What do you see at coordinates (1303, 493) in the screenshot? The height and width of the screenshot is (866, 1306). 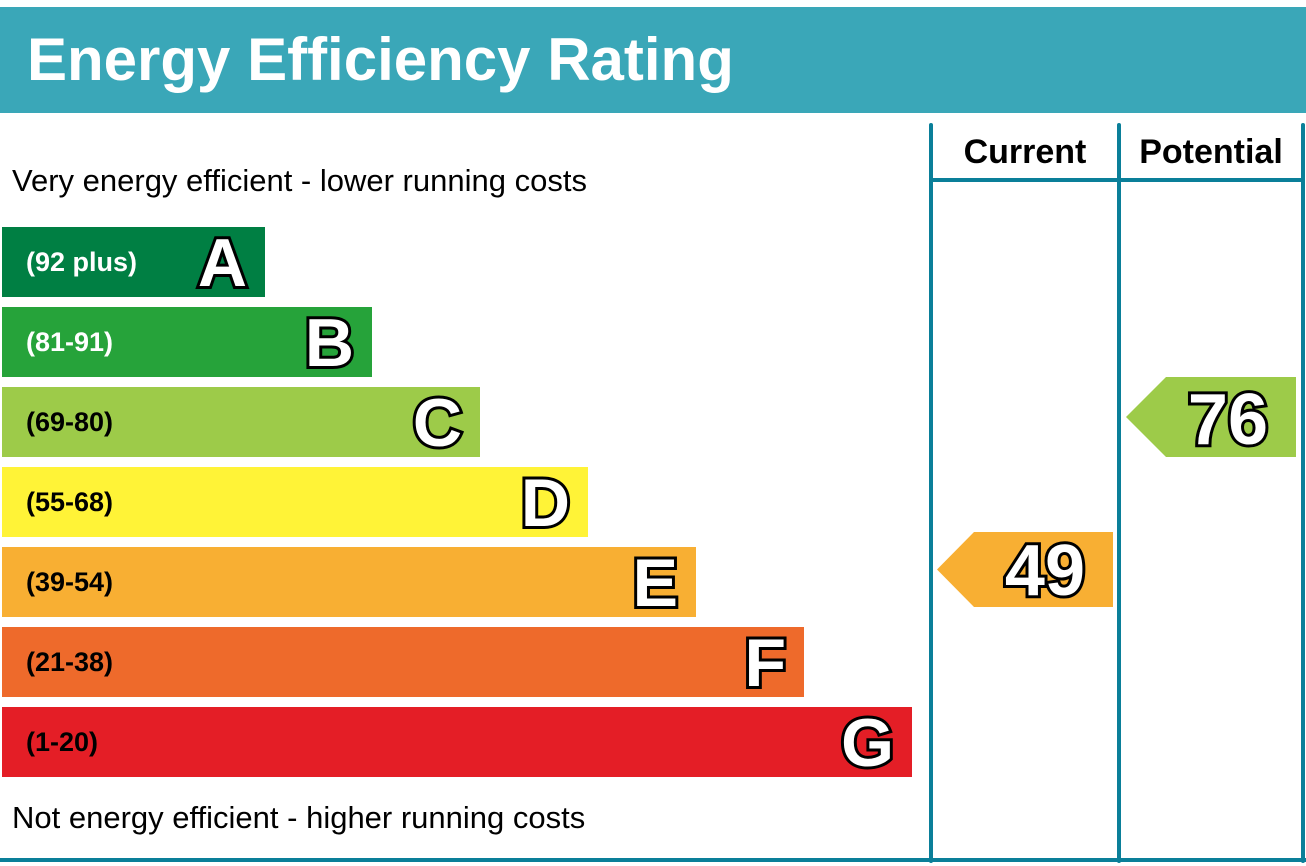 I see `divider-right` at bounding box center [1303, 493].